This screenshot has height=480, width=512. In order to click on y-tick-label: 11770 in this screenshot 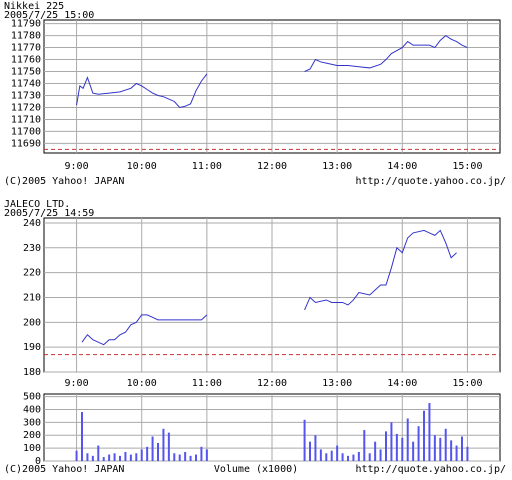, I will do `click(26, 48)`.